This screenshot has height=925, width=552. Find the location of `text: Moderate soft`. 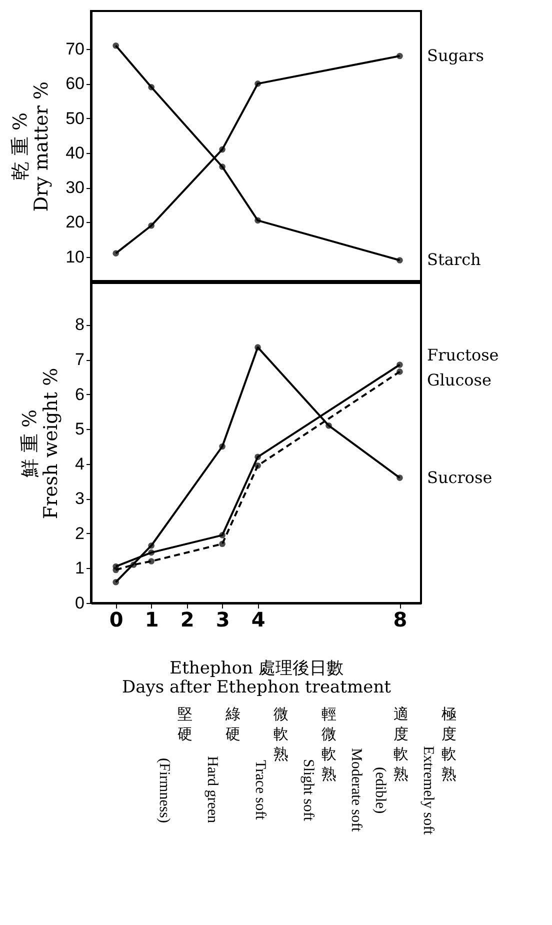

text: Moderate soft is located at coordinates (355, 790).